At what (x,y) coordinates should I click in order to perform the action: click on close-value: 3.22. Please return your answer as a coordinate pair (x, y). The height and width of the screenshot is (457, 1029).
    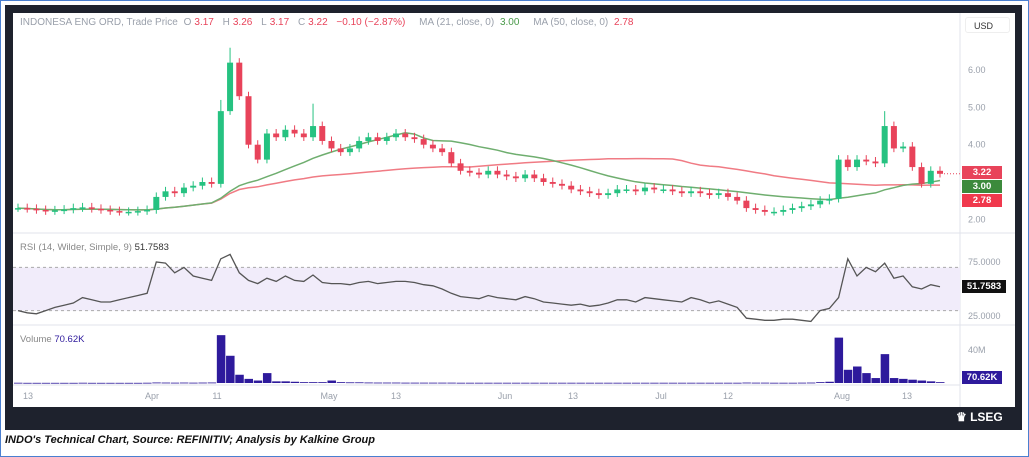
    Looking at the image, I should click on (318, 22).